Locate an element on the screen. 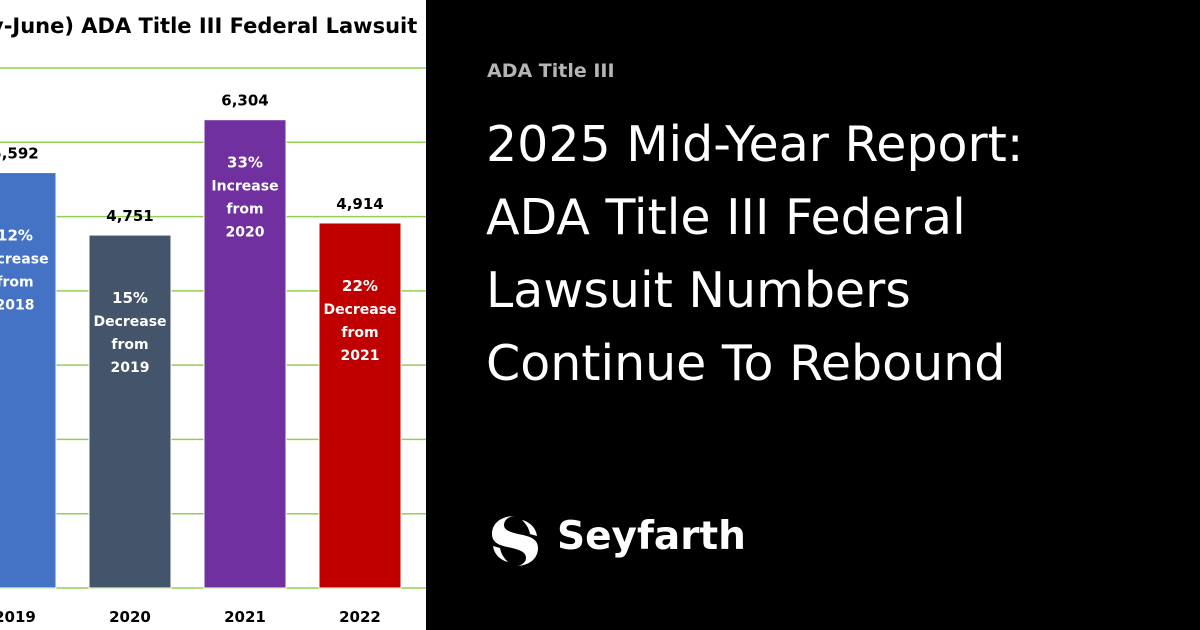 This screenshot has height=630, width=1200. bar-annotation: 2021 is located at coordinates (360, 356).